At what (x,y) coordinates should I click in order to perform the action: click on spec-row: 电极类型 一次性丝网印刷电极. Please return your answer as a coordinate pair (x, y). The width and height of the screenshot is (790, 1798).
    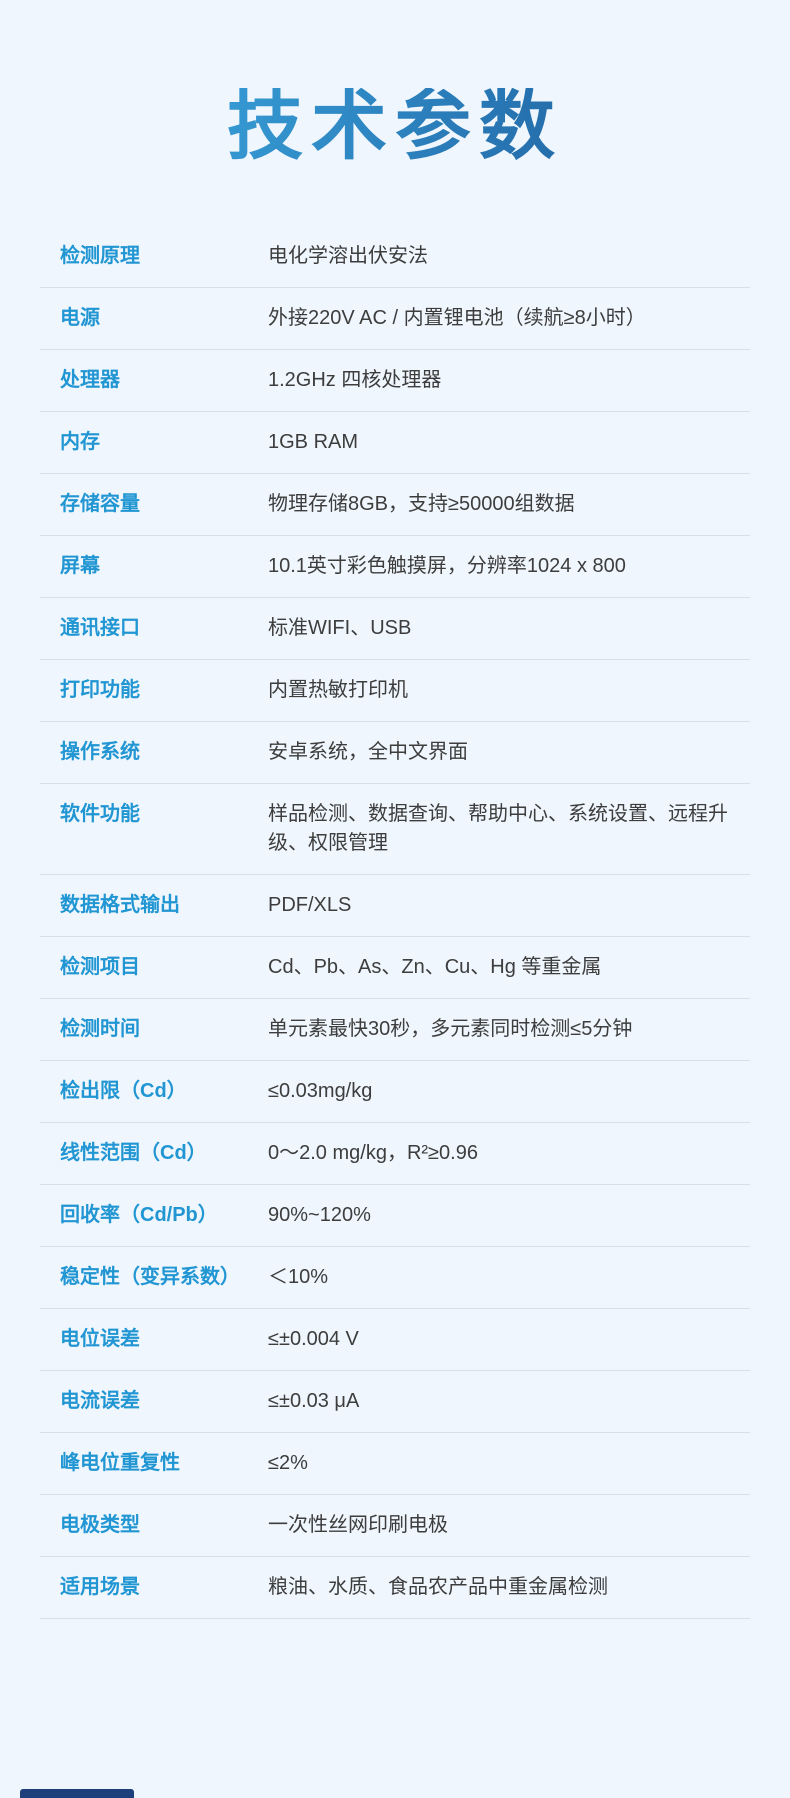
    Looking at the image, I should click on (395, 1526).